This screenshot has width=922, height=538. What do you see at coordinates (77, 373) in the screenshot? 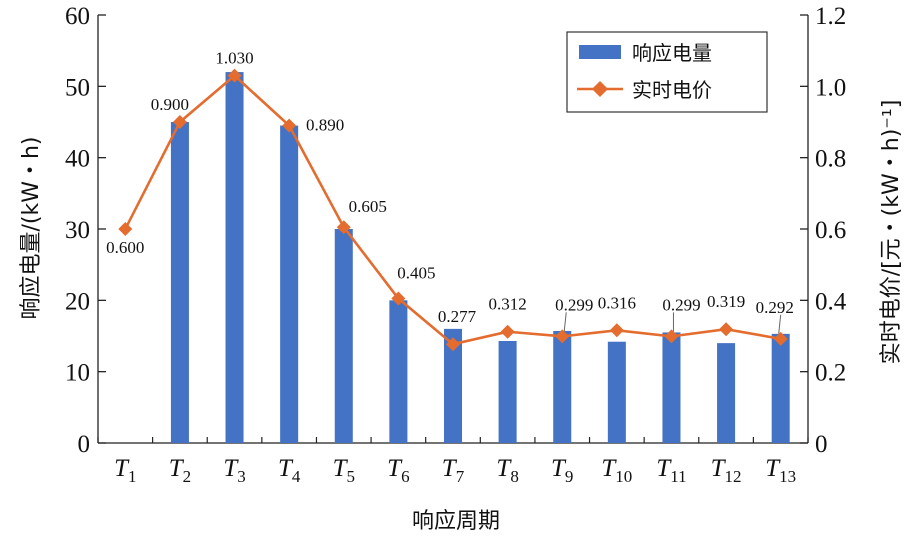
I see `y-left-tick-label: 10` at bounding box center [77, 373].